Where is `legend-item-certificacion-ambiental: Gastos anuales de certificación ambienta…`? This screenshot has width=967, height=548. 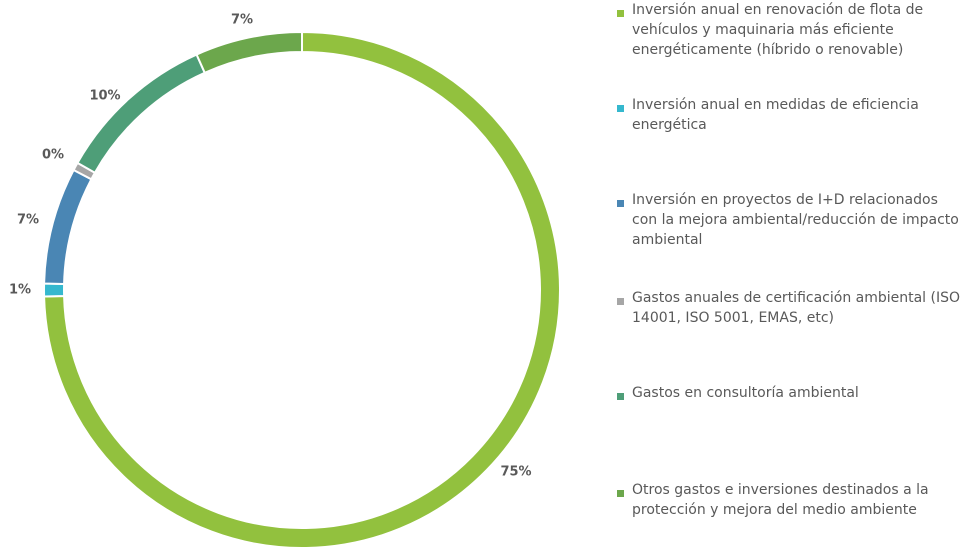 legend-item-certificacion-ambiental: Gastos anuales de certificación ambienta… is located at coordinates (792, 308).